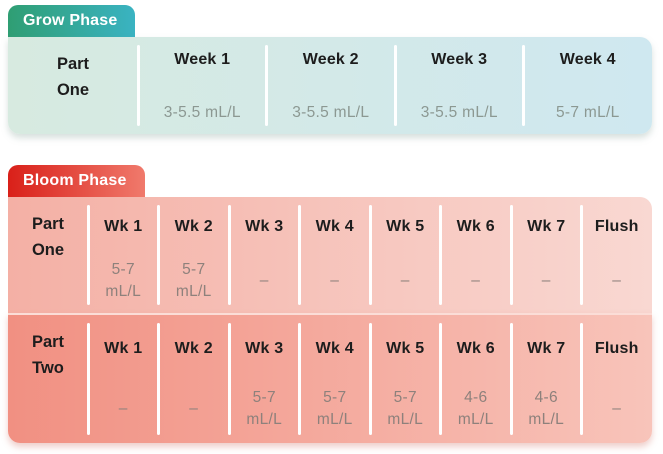  What do you see at coordinates (122, 255) in the screenshot?
I see `bloom1-wk1-cell: Wk 1 5-7 mL/L` at bounding box center [122, 255].